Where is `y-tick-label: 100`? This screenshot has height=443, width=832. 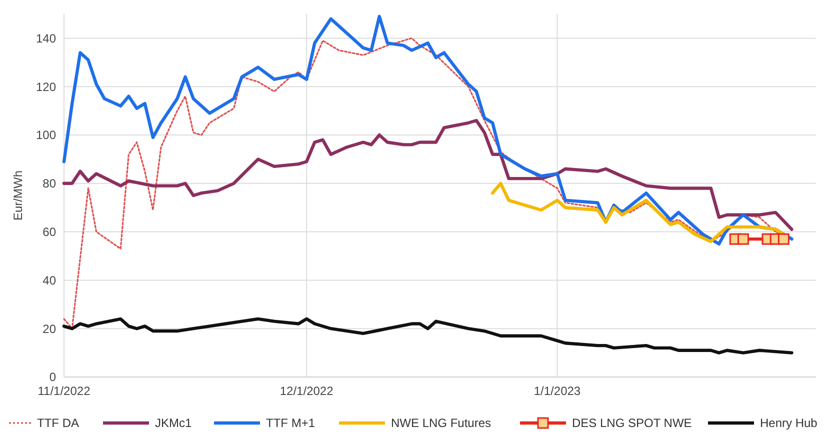
y-tick-label: 100 is located at coordinates (46, 135).